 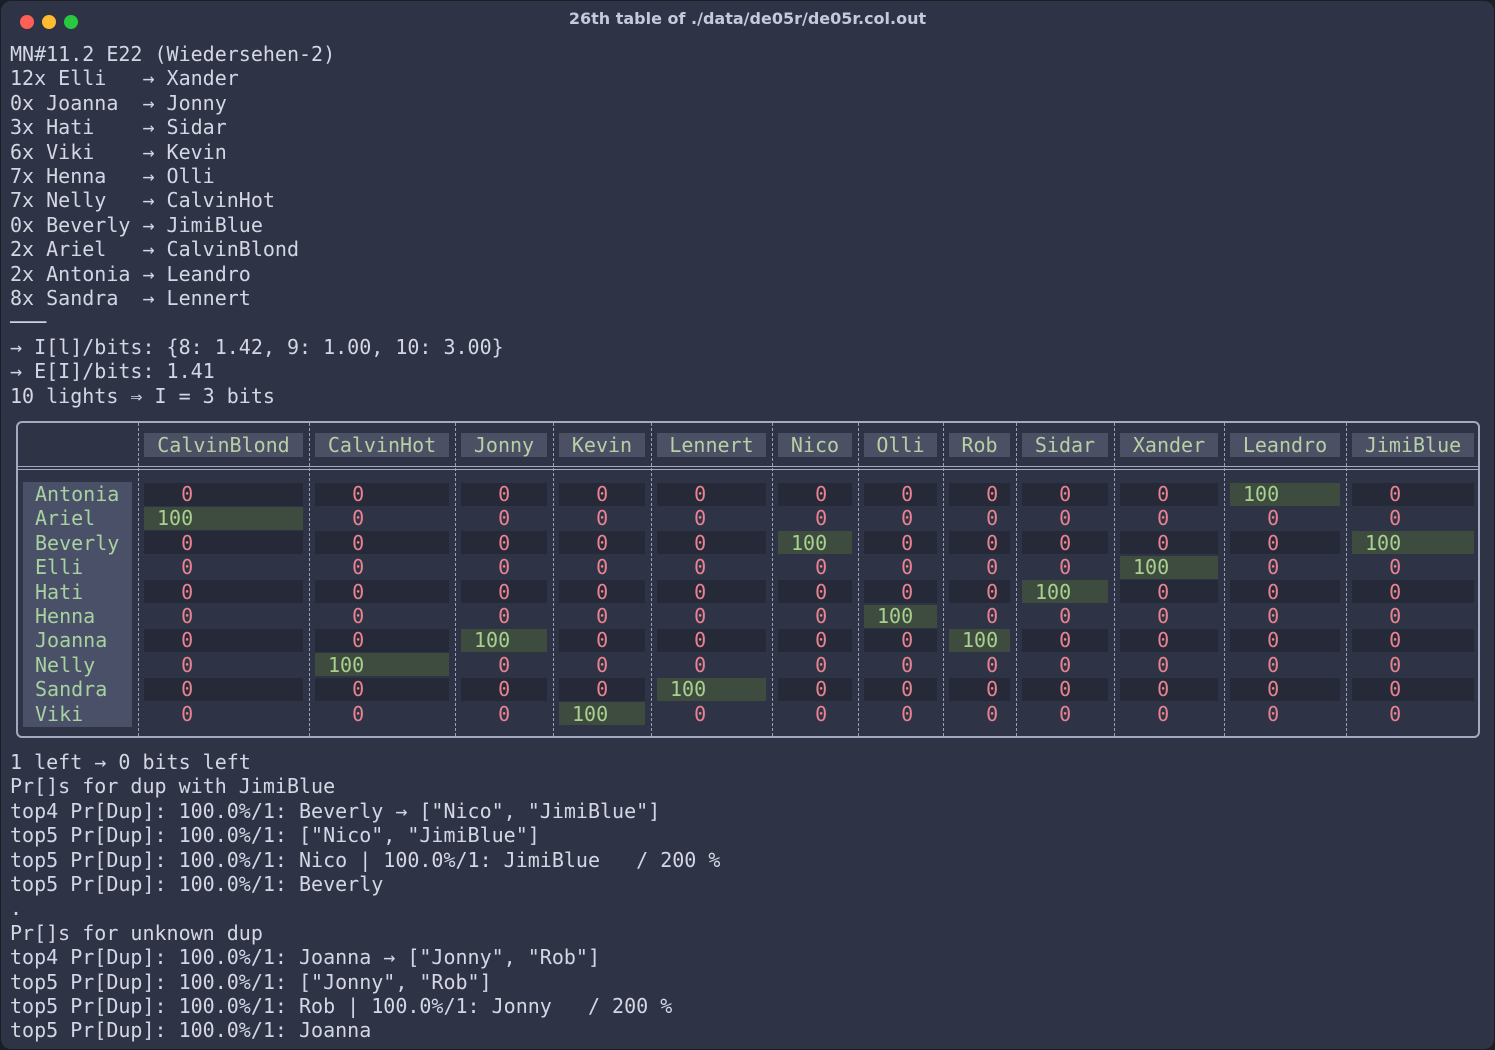 I want to click on column-header: Jonny, so click(x=504, y=445).